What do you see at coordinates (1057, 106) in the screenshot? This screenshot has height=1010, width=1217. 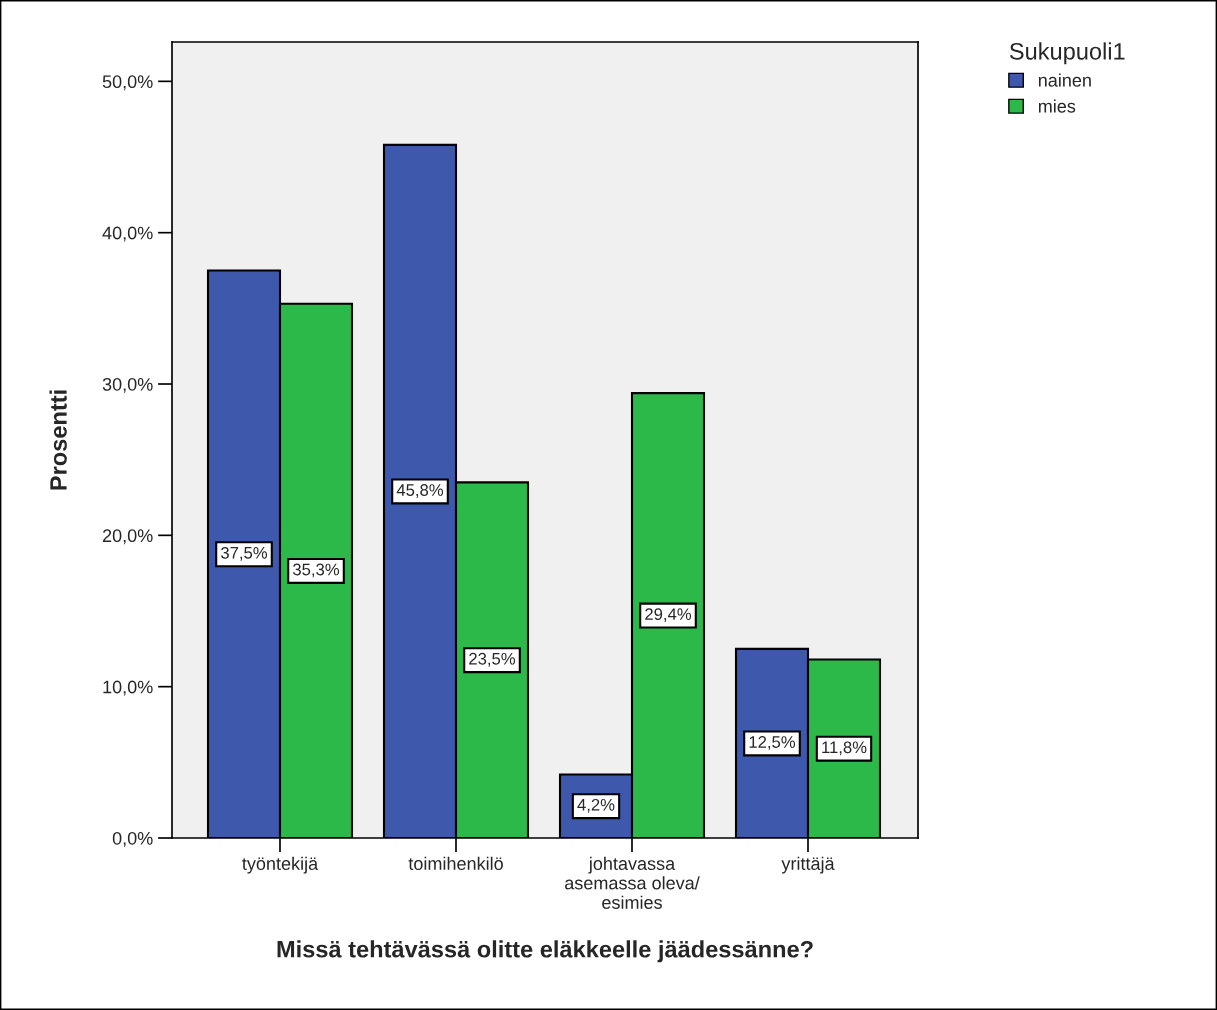 I see `legend-label: mies` at bounding box center [1057, 106].